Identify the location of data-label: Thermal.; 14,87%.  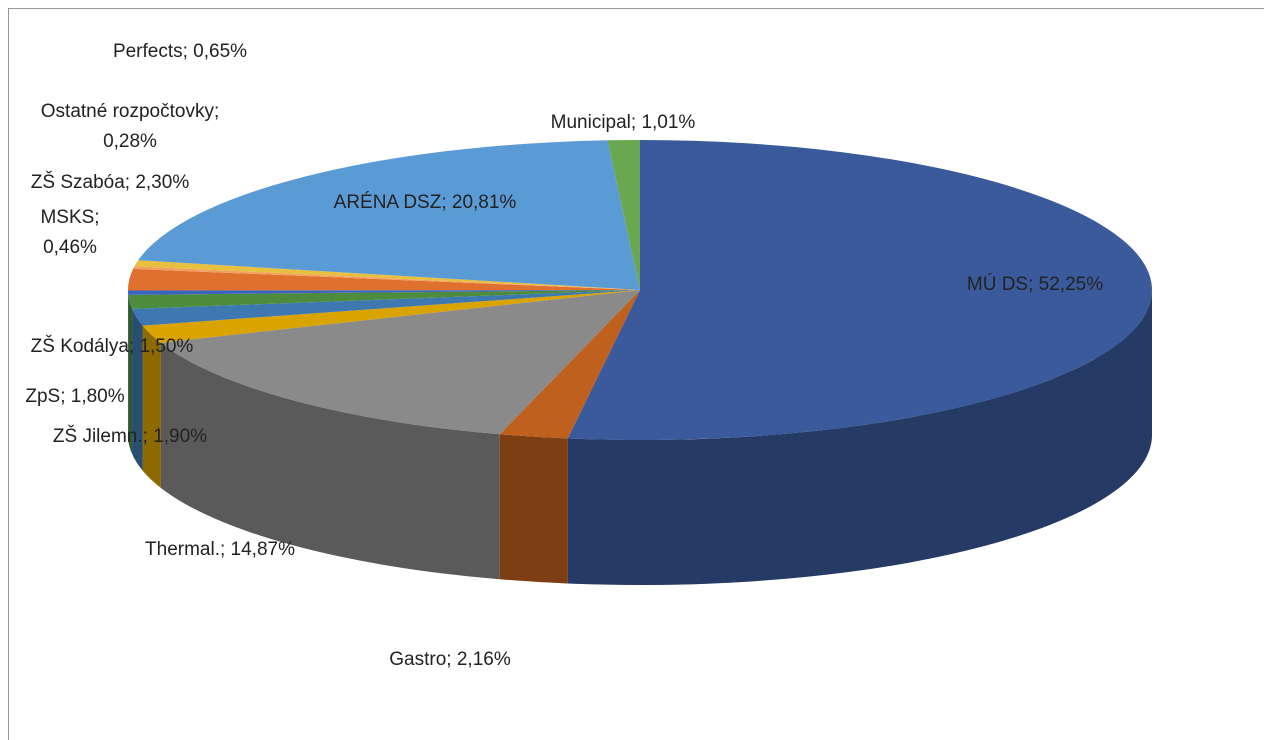
(220, 549).